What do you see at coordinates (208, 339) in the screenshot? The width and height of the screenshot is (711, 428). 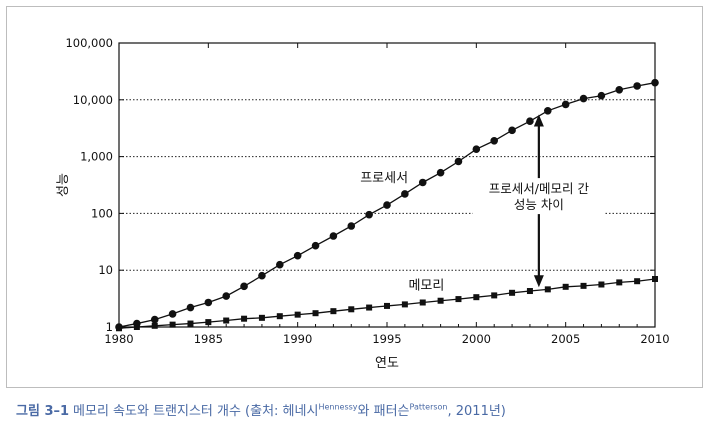 I see `x-tick-label: 1985` at bounding box center [208, 339].